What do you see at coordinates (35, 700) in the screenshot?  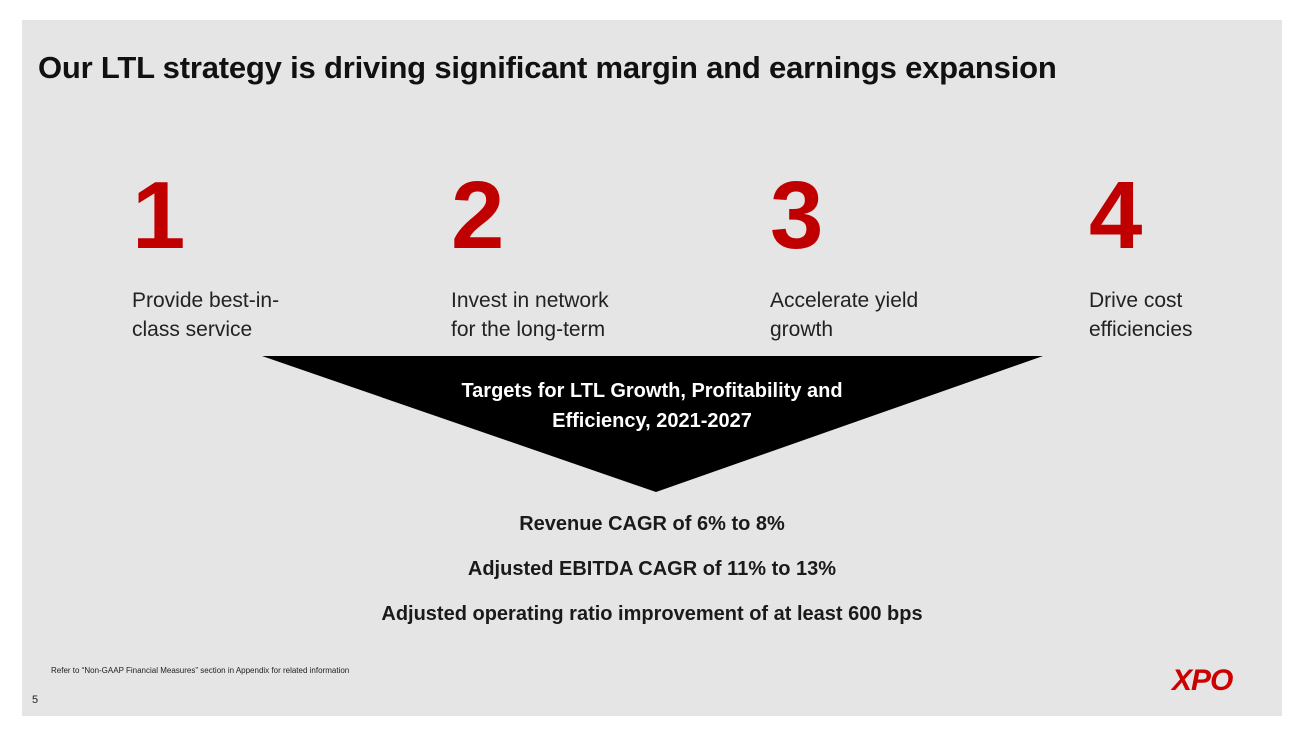 I see `page-number: 5` at bounding box center [35, 700].